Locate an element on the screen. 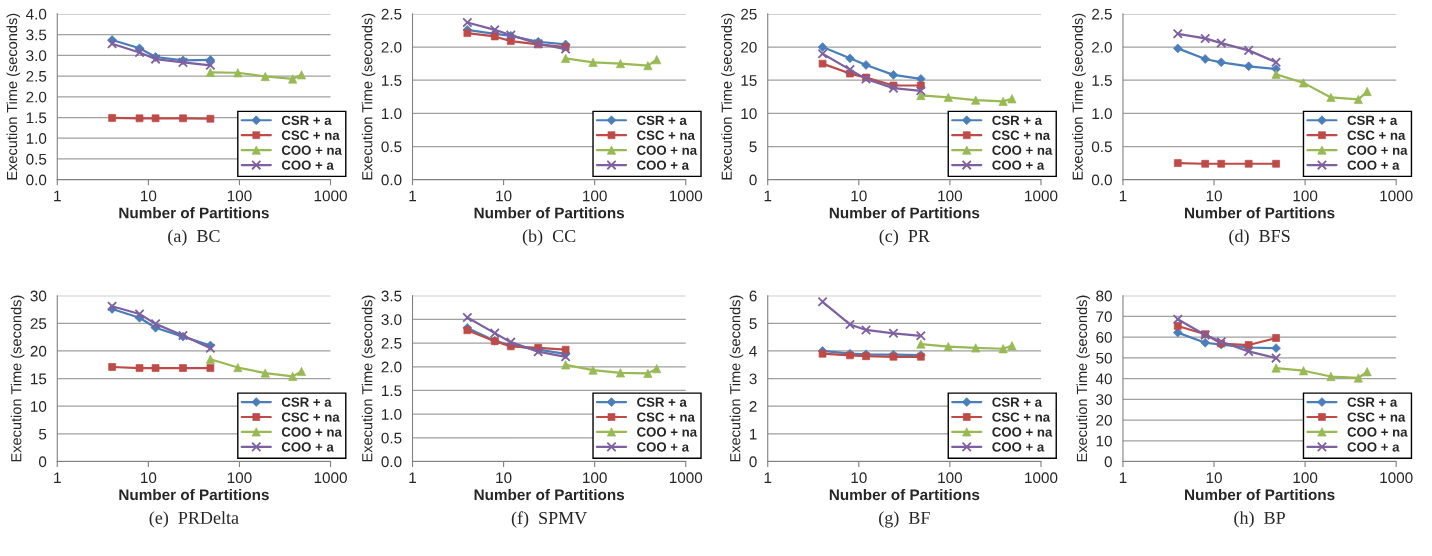 The image size is (1432, 556). y-tick-label: 1 is located at coordinates (753, 434).